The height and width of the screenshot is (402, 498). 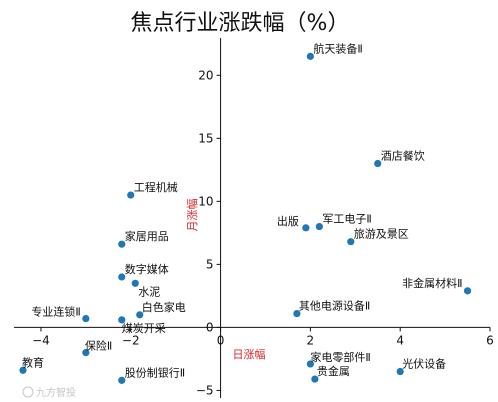 What do you see at coordinates (147, 269) in the screenshot?
I see `point-label: 数字媒体` at bounding box center [147, 269].